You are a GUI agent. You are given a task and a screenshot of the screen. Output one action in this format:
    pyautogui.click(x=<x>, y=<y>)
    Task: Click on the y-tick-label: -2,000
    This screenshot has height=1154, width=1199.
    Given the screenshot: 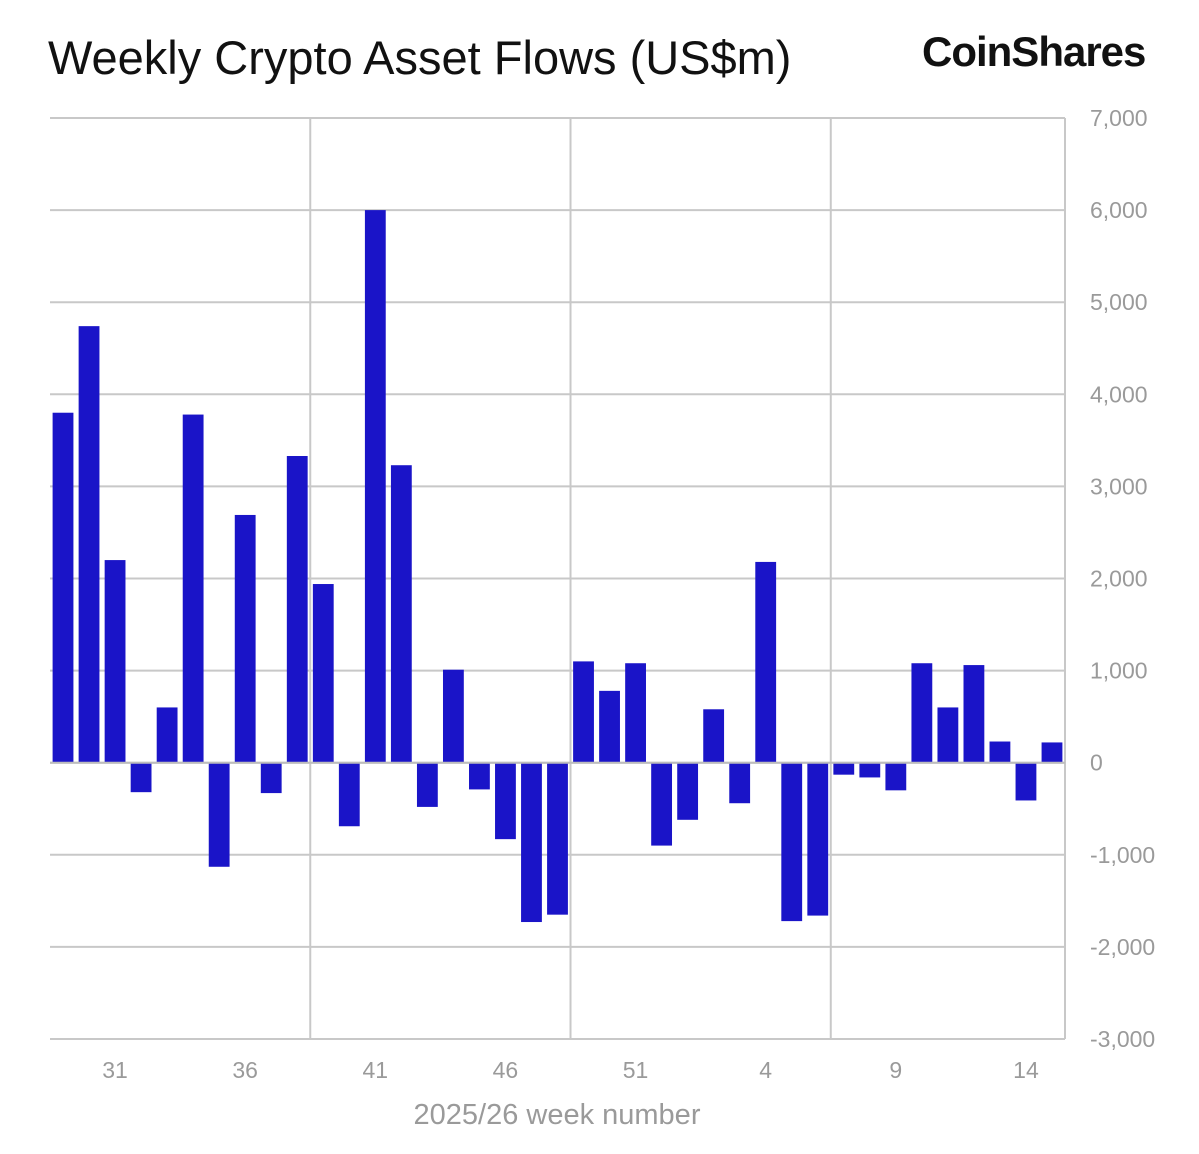 What is the action you would take?
    pyautogui.click(x=1122, y=947)
    